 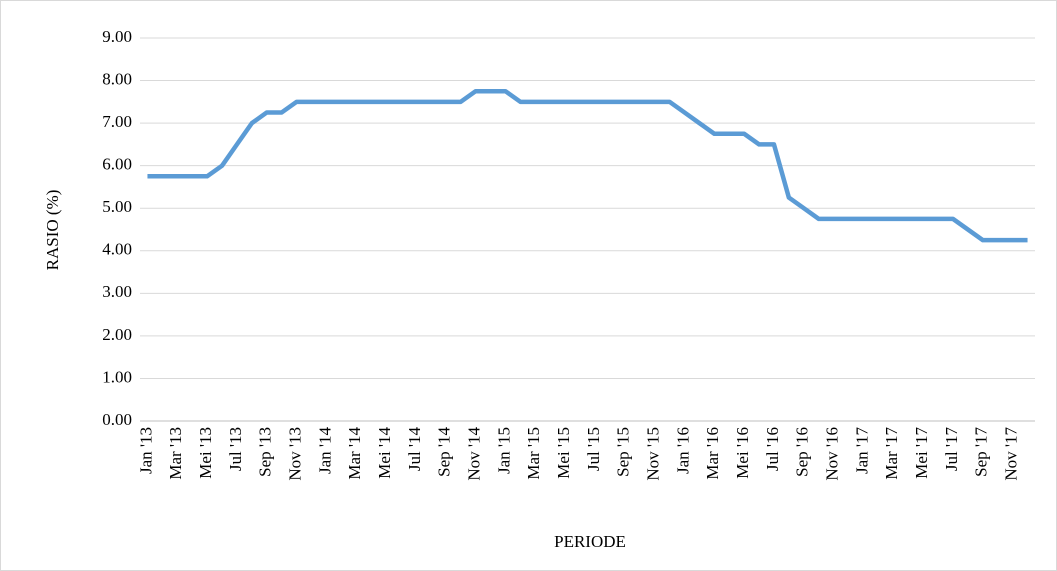 I want to click on y-tick-label: 2.00, so click(x=117, y=334).